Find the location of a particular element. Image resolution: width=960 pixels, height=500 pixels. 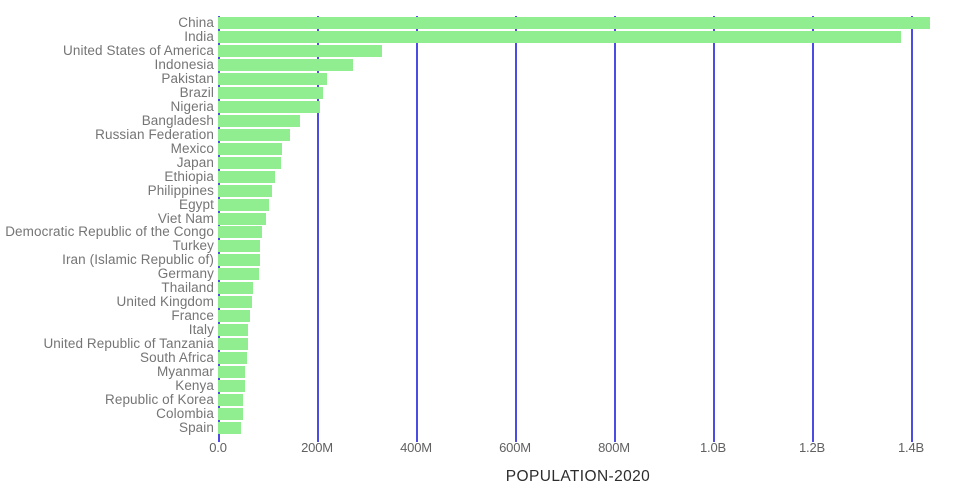

category-label-turkey: Turkey is located at coordinates (193, 246).